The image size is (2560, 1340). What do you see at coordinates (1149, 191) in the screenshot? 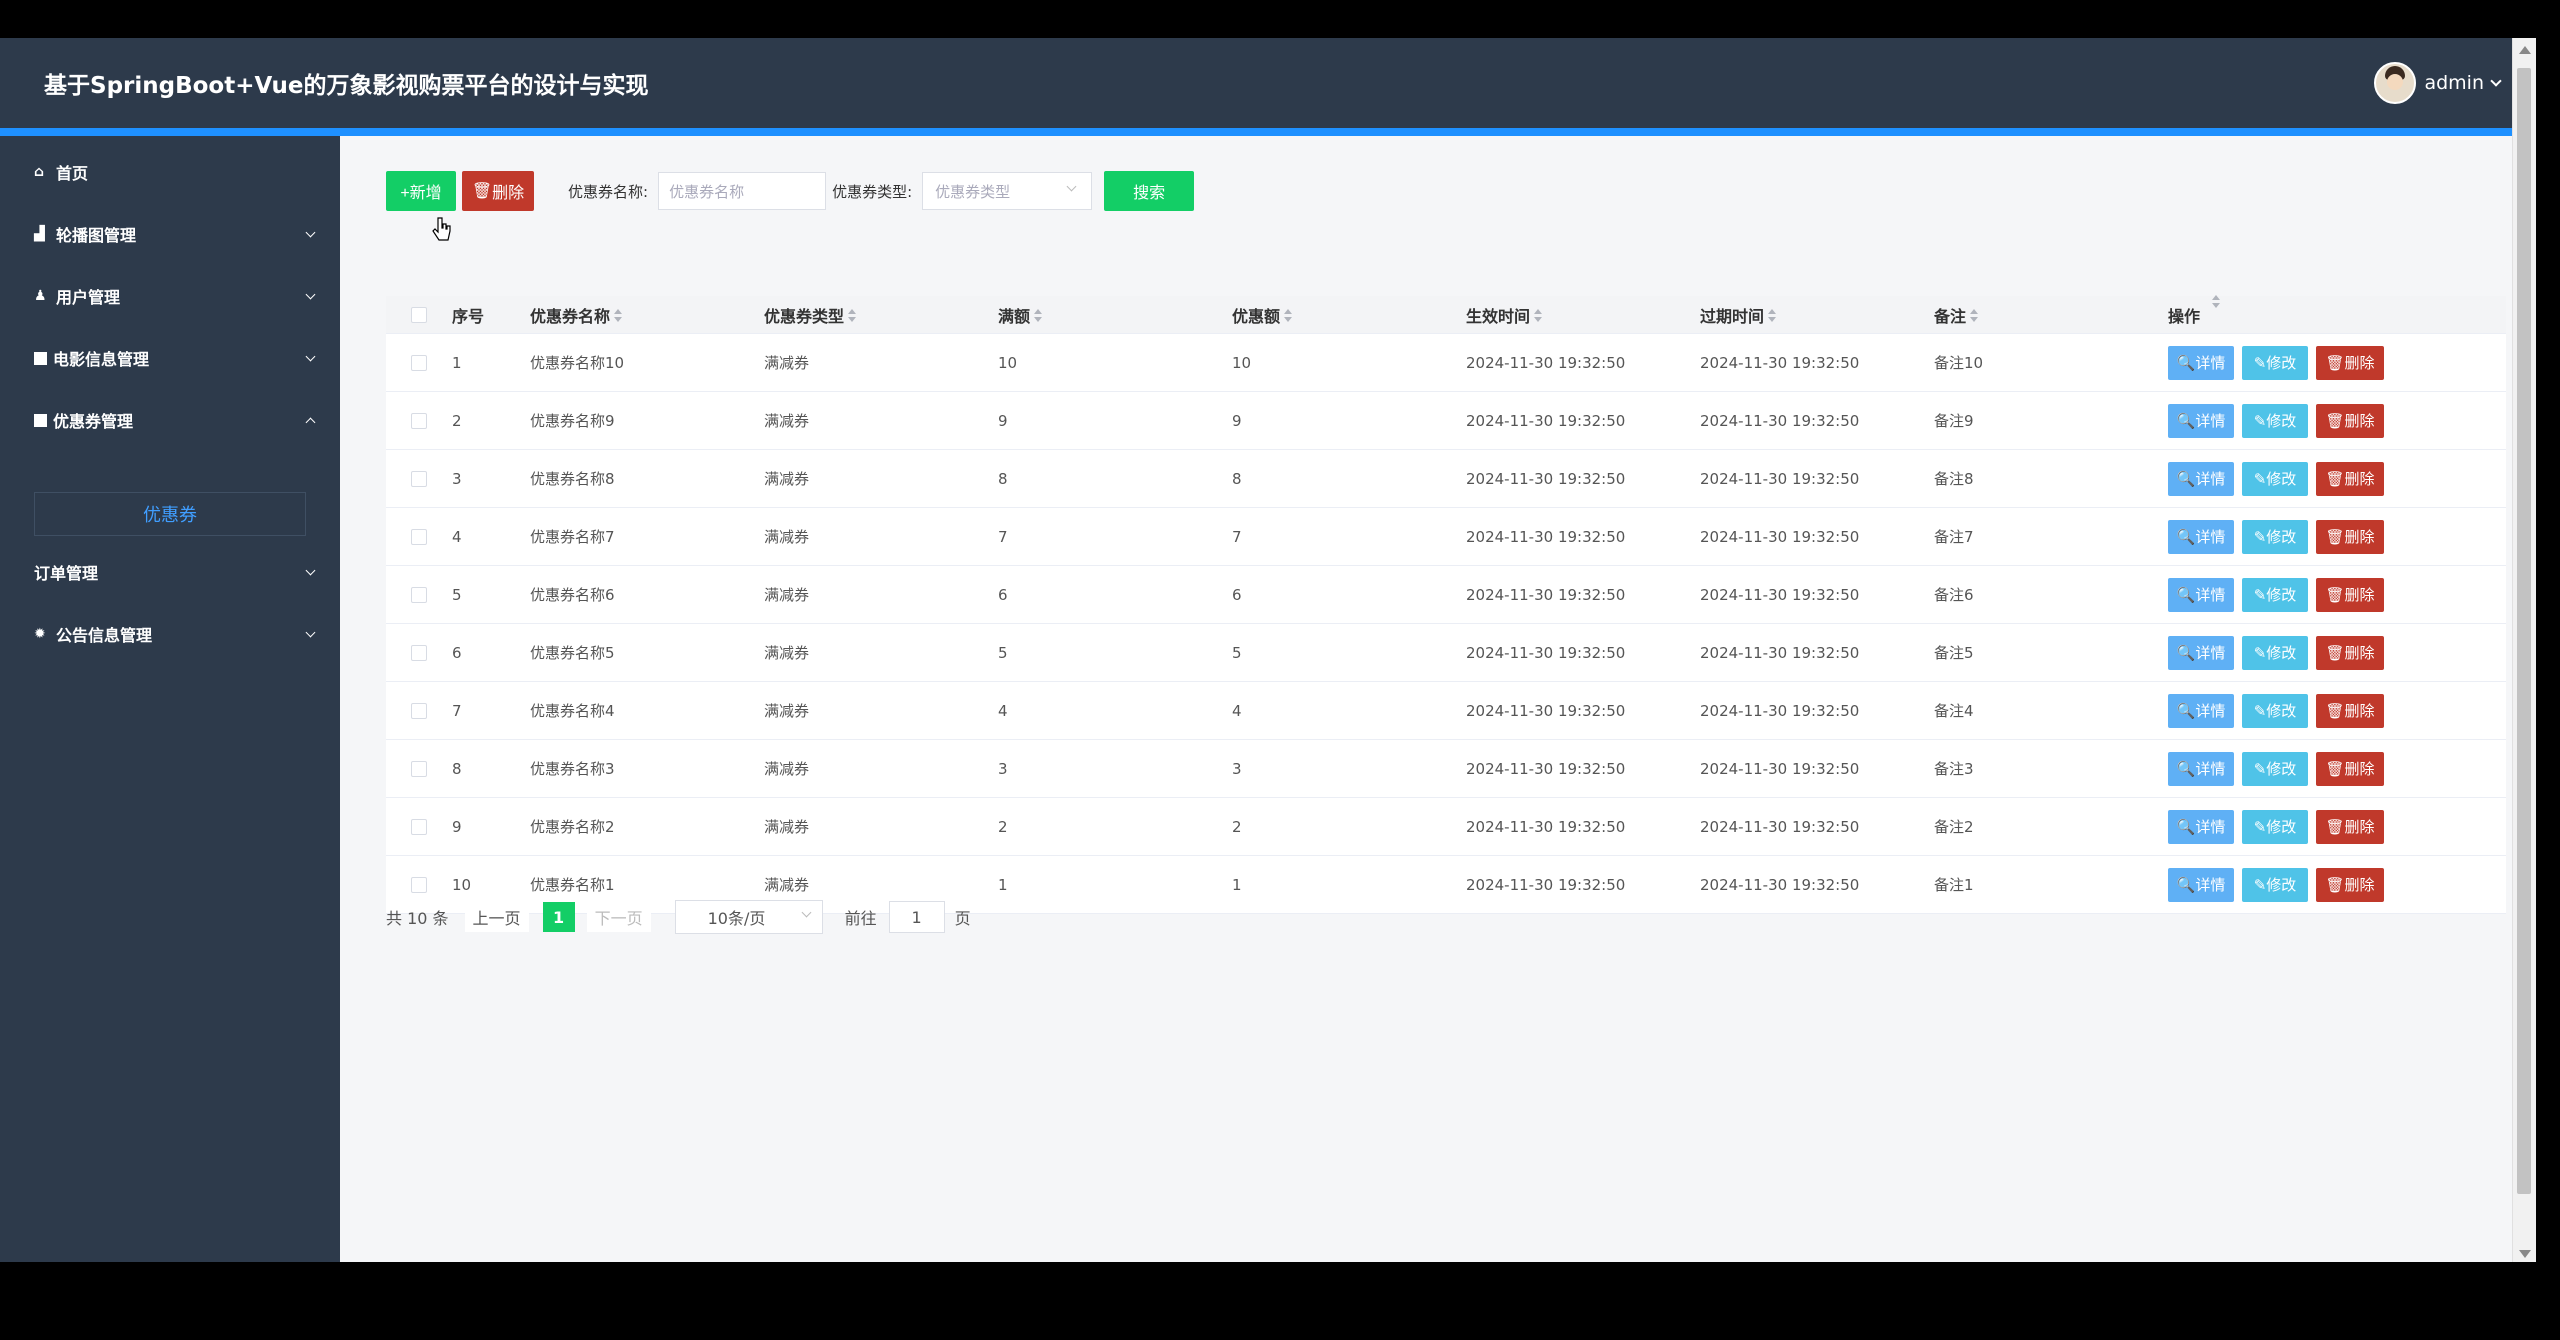
I see `search-button: 搜索` at bounding box center [1149, 191].